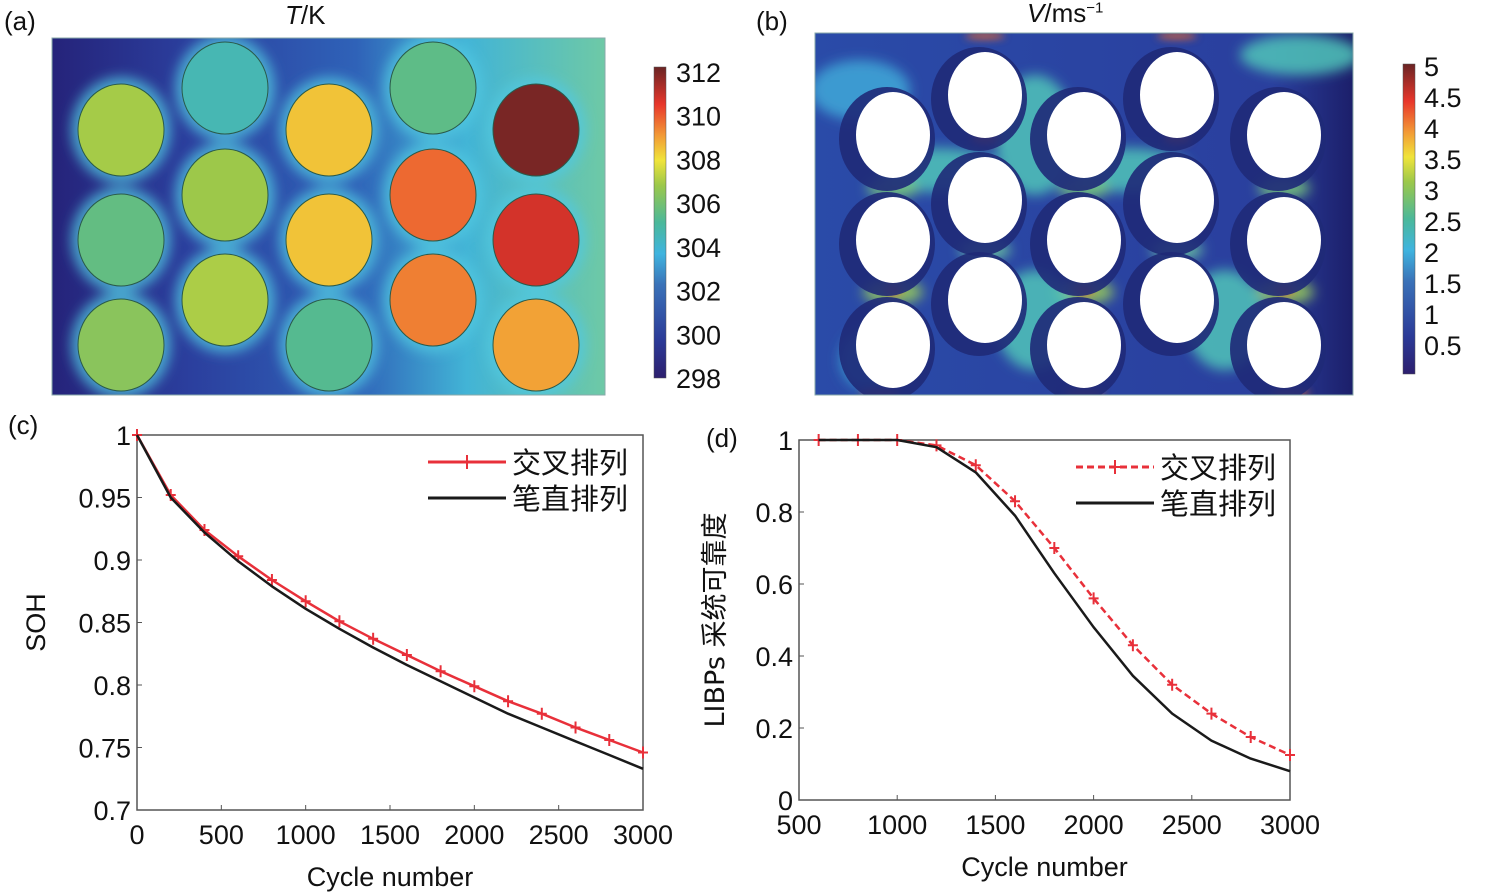 The image size is (1488, 895). I want to click on colorbar-tick-label: 298, so click(698, 379).